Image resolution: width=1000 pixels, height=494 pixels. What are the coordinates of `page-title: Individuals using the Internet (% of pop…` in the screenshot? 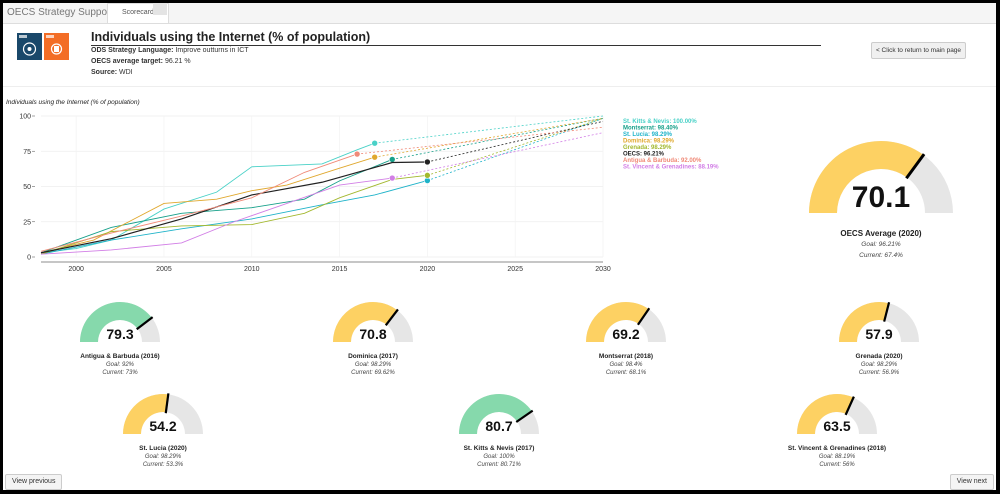 It's located at (456, 38).